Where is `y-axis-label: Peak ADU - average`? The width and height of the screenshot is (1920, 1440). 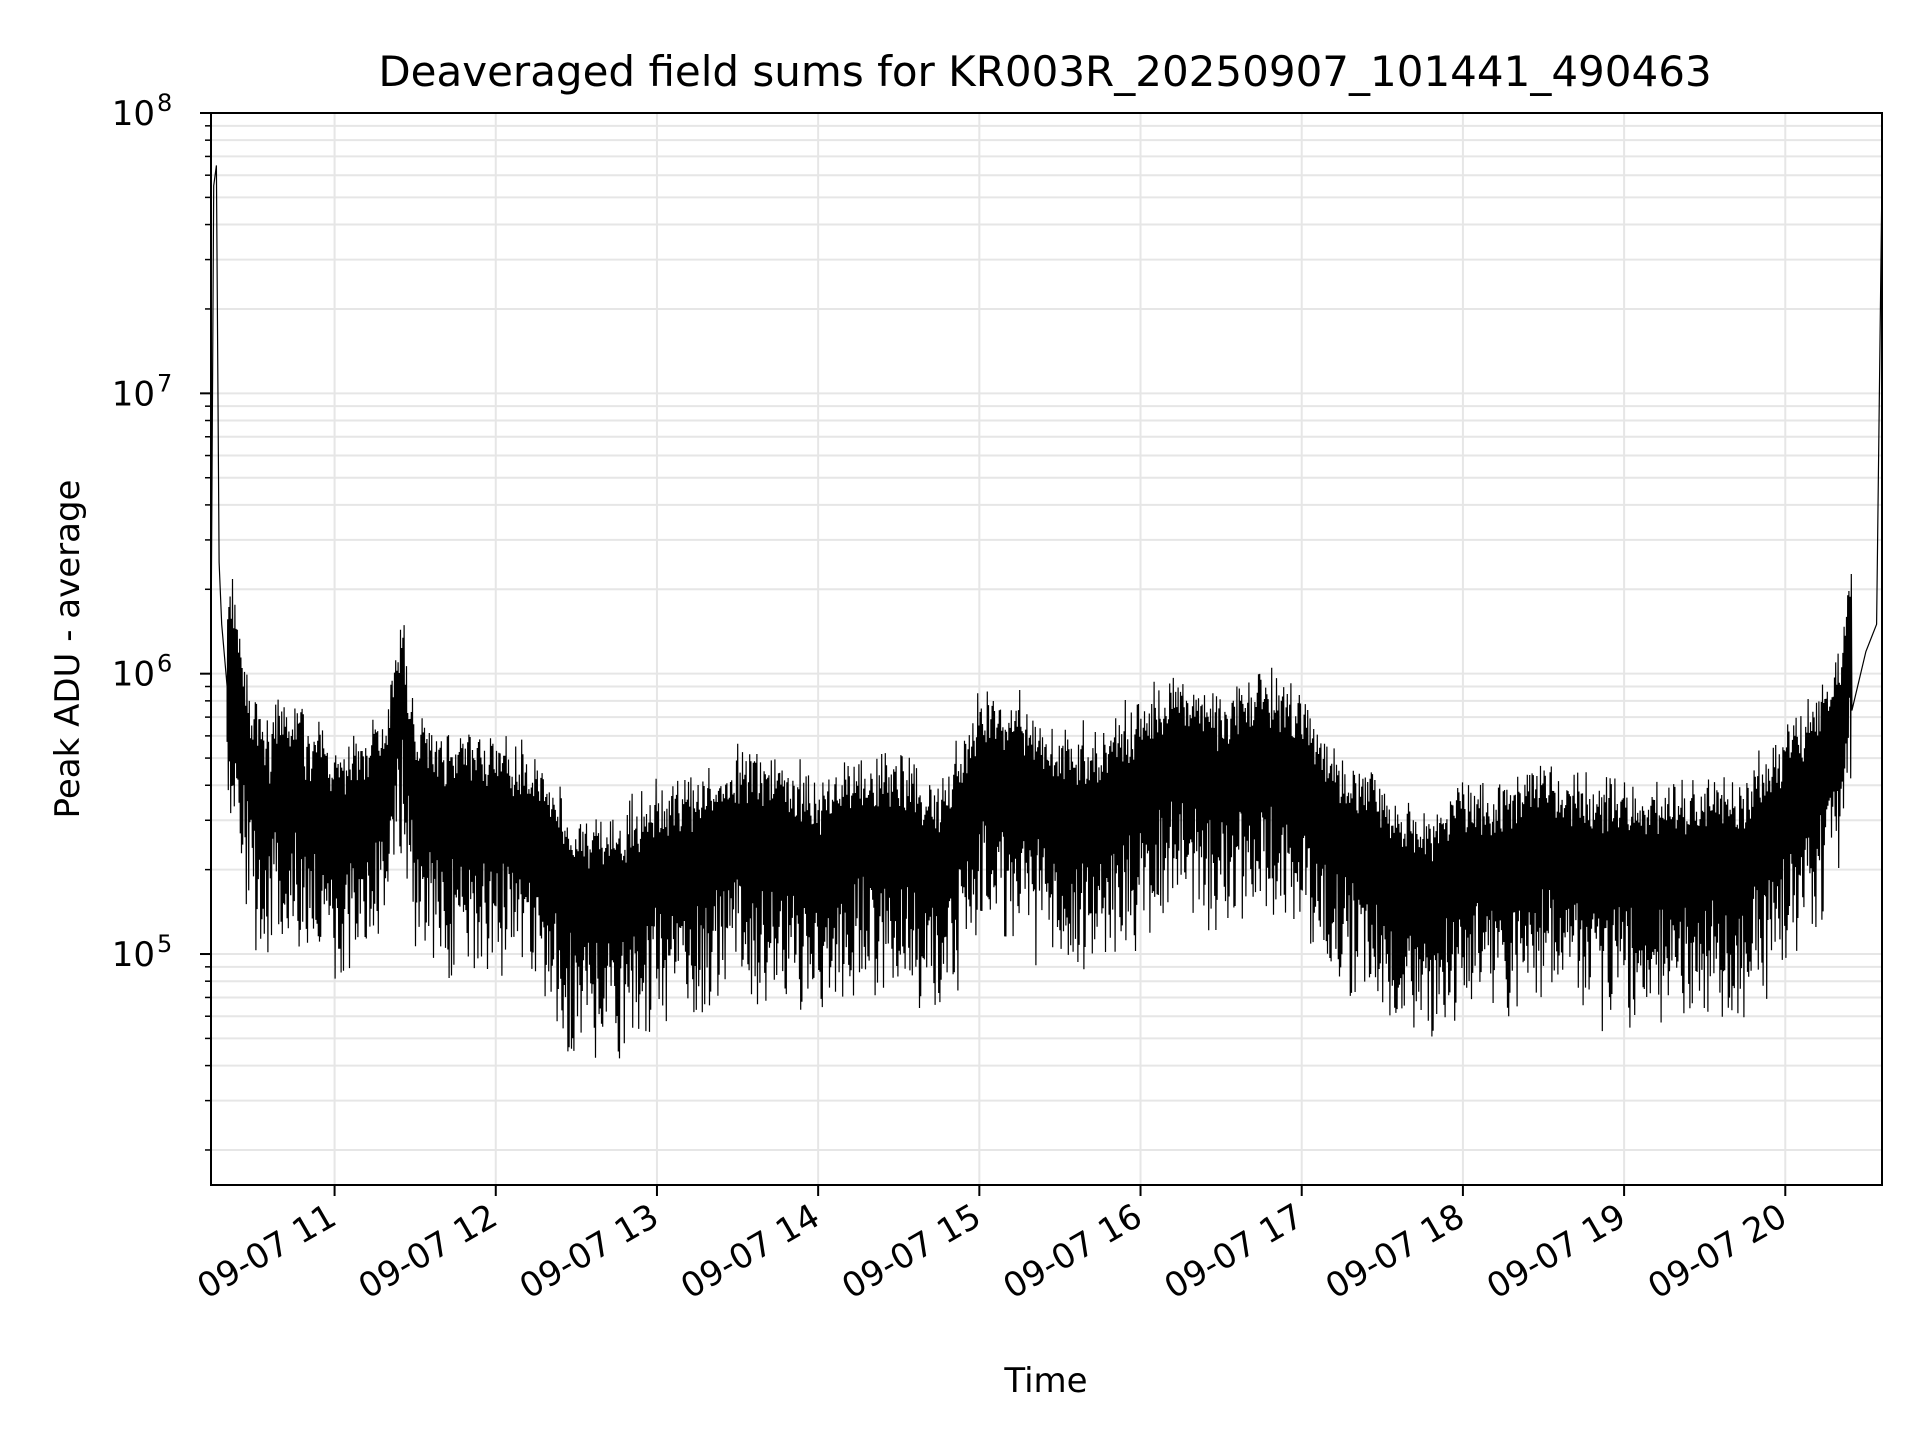 y-axis-label: Peak ADU - average is located at coordinates (68, 649).